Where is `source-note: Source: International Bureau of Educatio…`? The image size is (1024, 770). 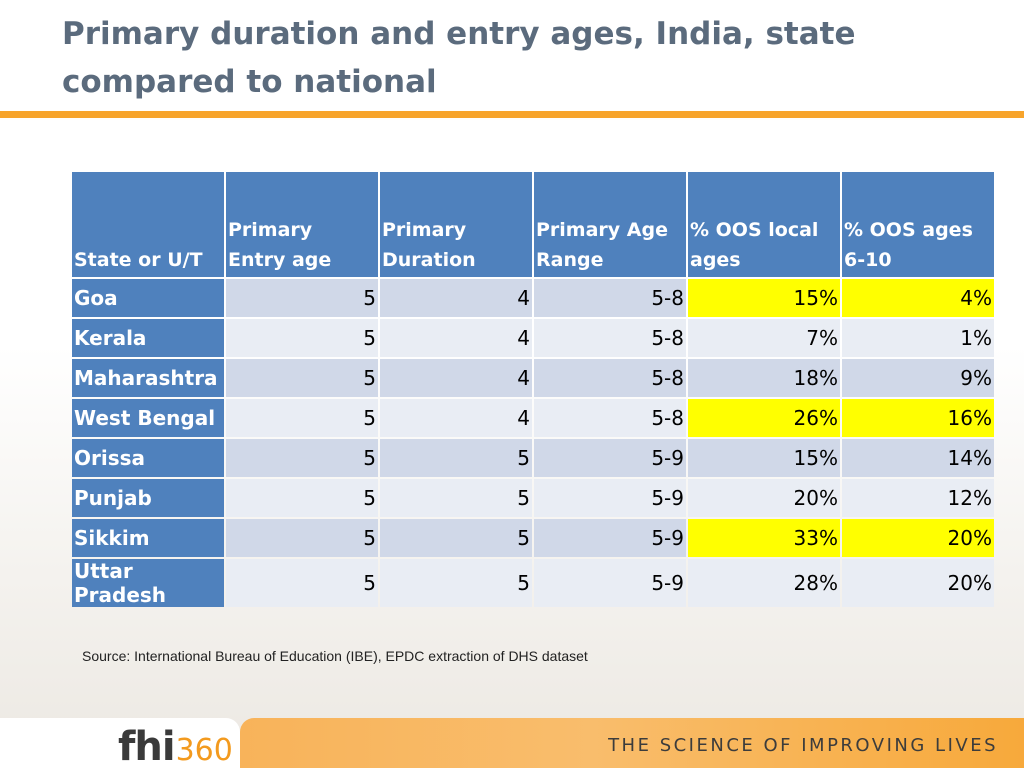
source-note: Source: International Bureau of Educatio… is located at coordinates (335, 656).